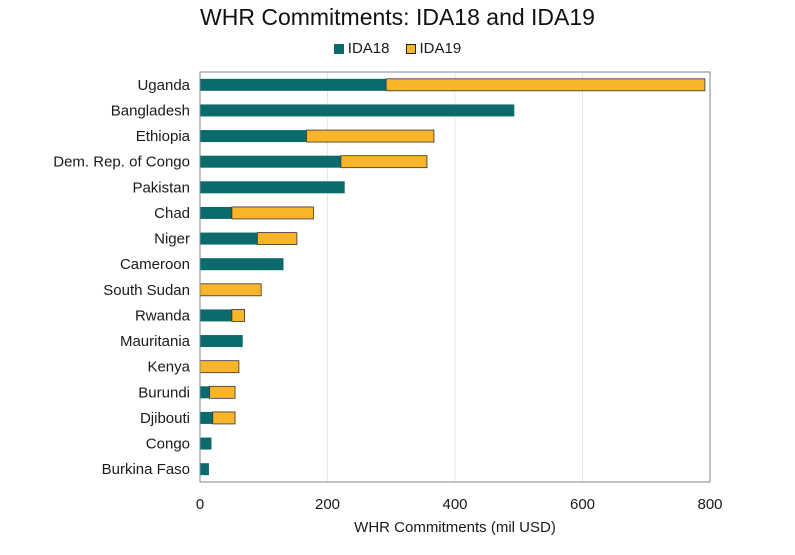 This screenshot has width=795, height=555. I want to click on category-label-14: Congo, so click(168, 444).